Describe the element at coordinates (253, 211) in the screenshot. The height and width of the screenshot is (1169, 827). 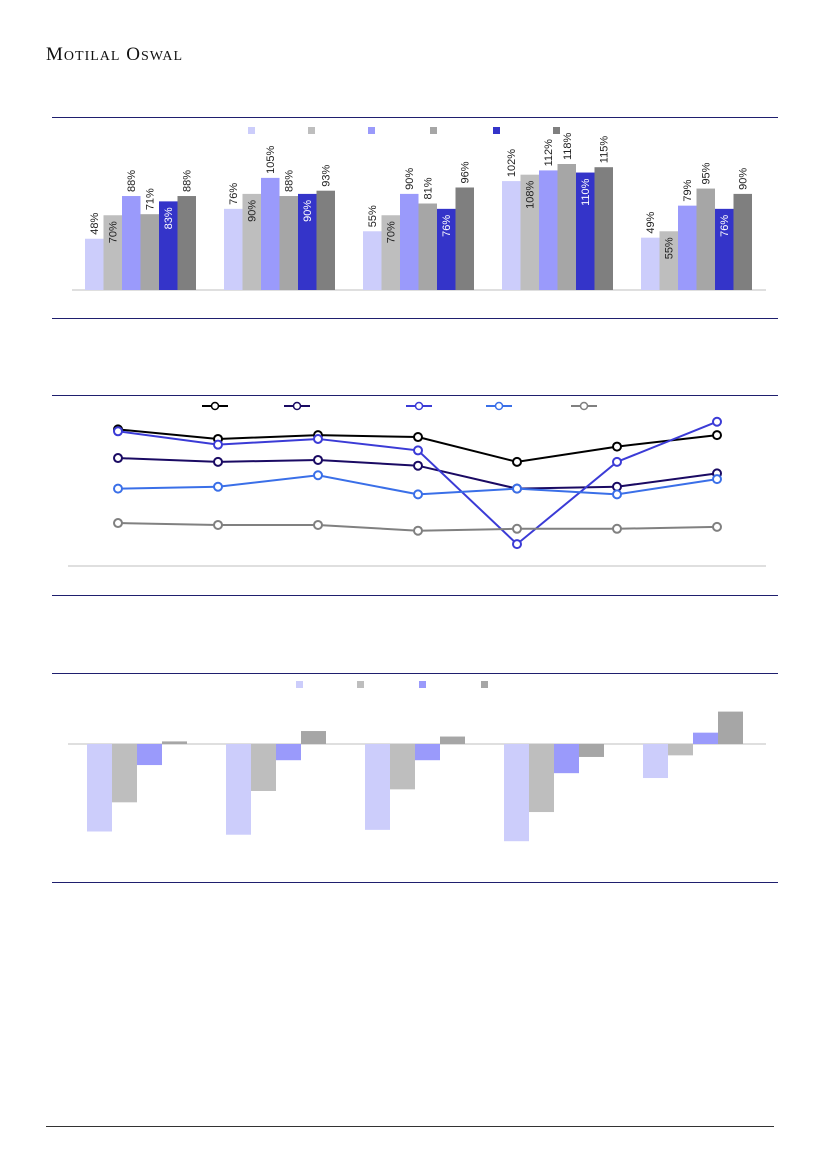
I see `data-label-s2-g2: 90%` at that location.